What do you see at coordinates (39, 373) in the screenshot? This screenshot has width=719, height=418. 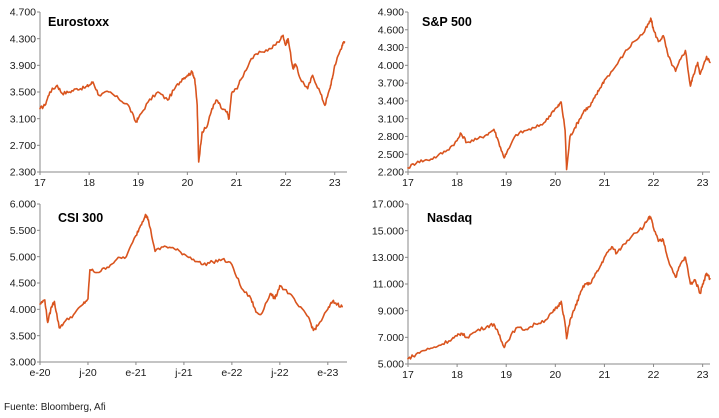 I see `x-tick-label: e-20` at bounding box center [39, 373].